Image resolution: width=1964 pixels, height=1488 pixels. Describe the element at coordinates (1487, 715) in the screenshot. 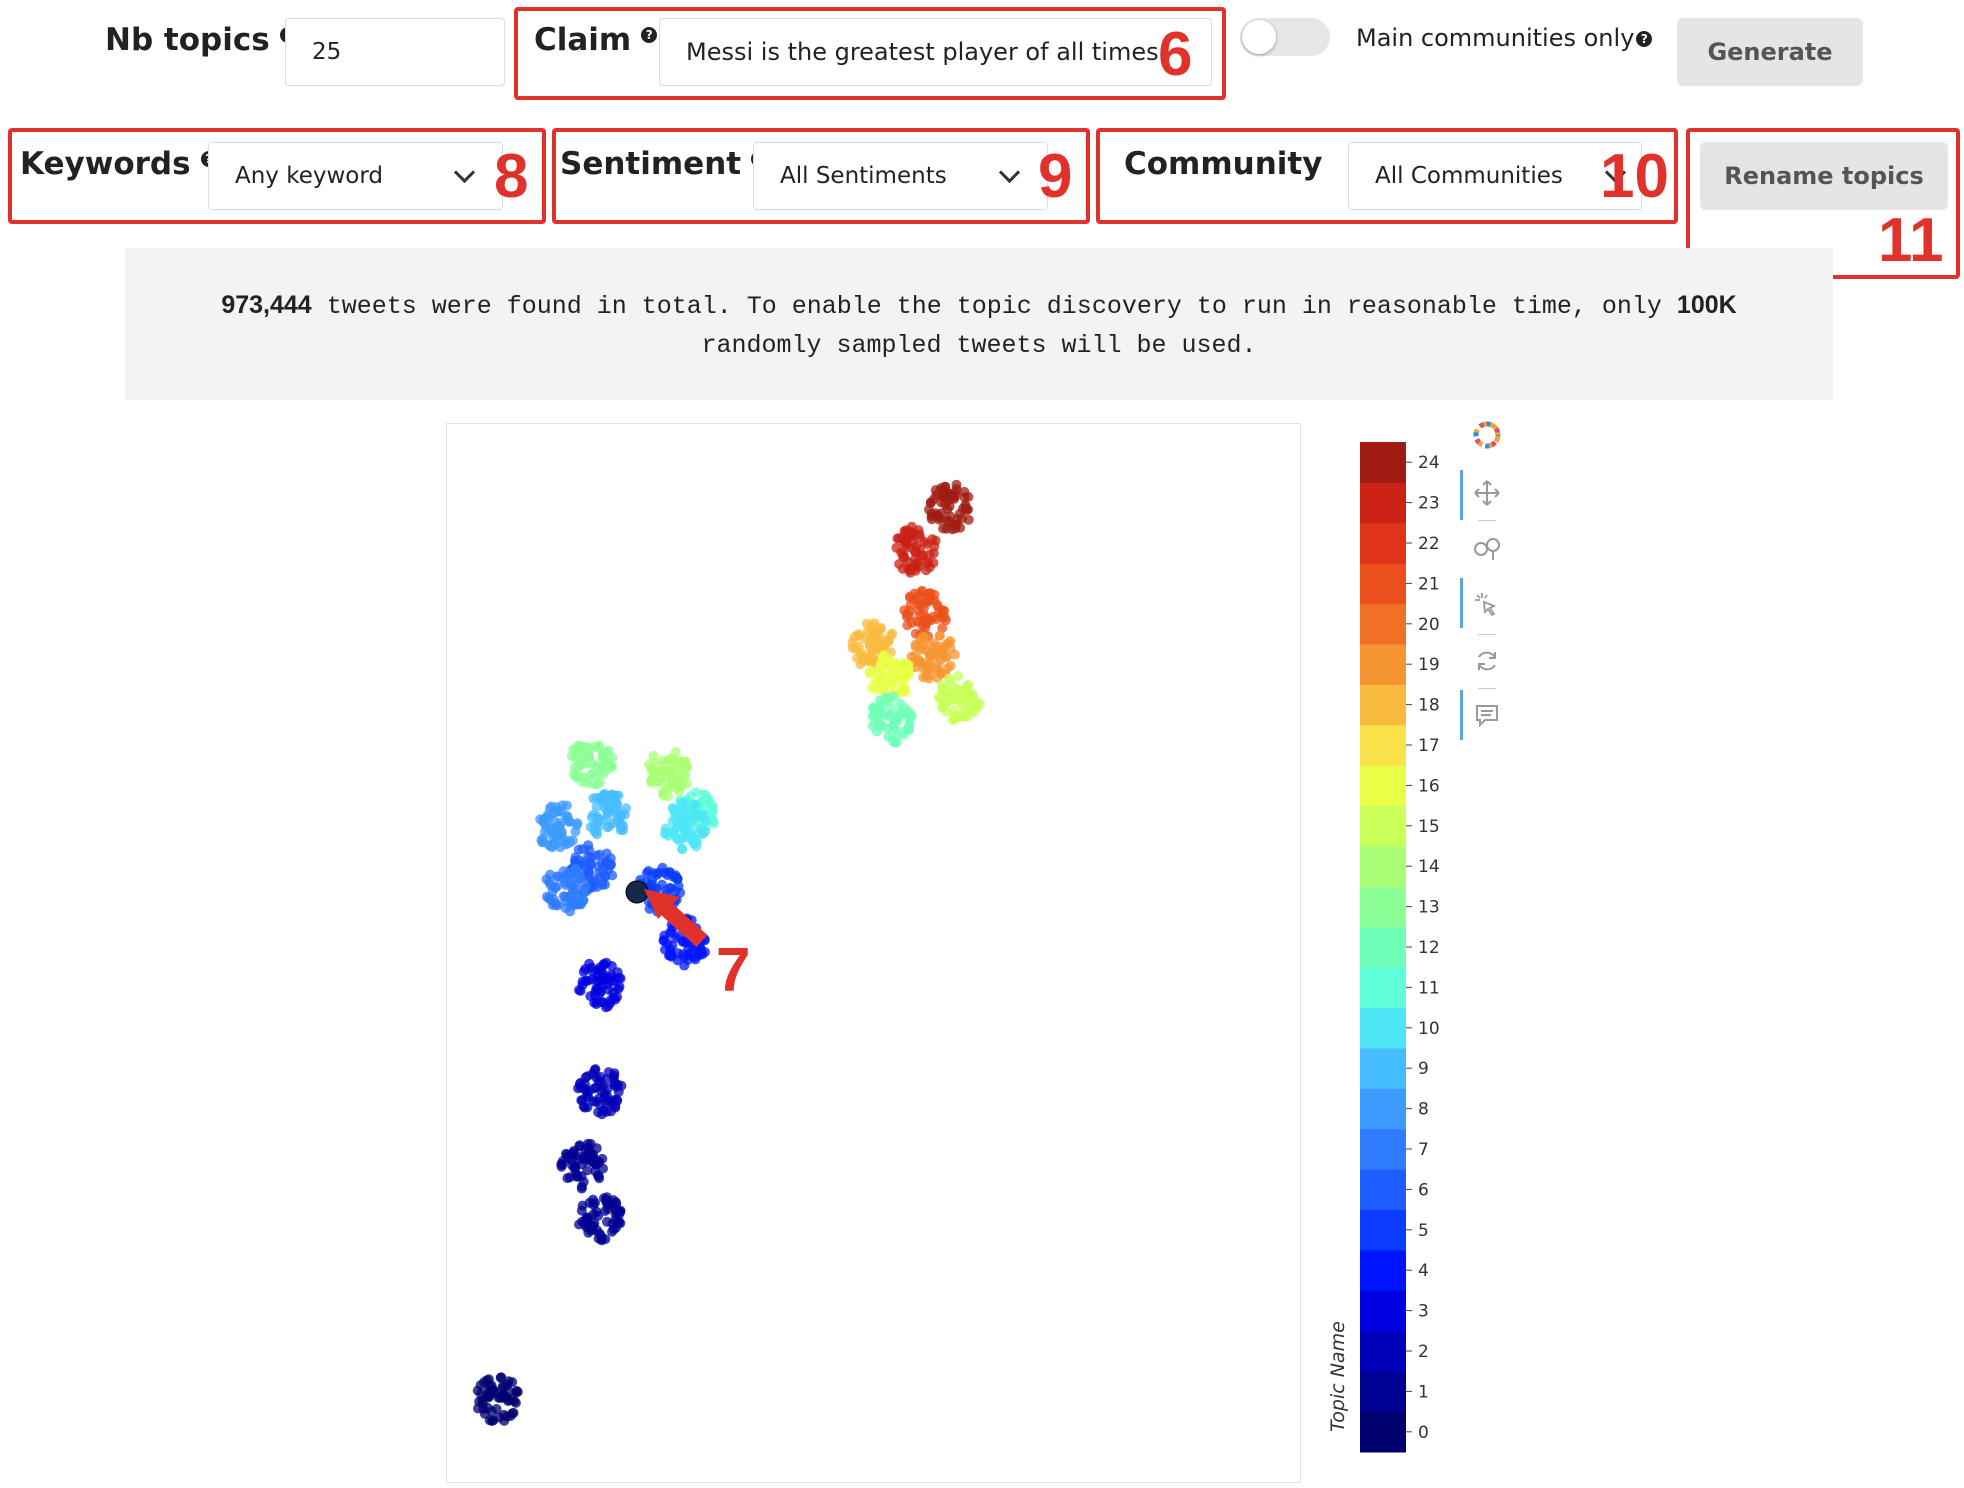

I see `hover-tooltip-icon` at that location.